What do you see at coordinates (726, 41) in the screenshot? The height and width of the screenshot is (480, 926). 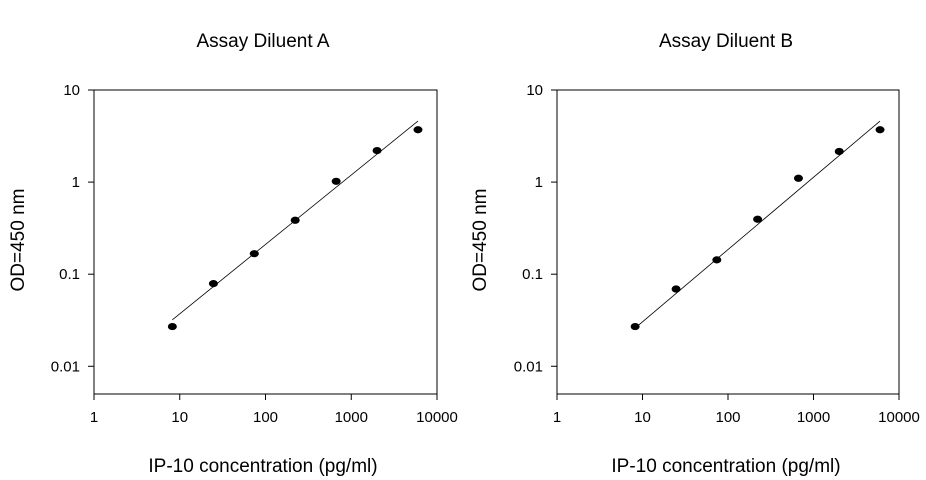 I see `chart-title: Assay Diluent B` at bounding box center [726, 41].